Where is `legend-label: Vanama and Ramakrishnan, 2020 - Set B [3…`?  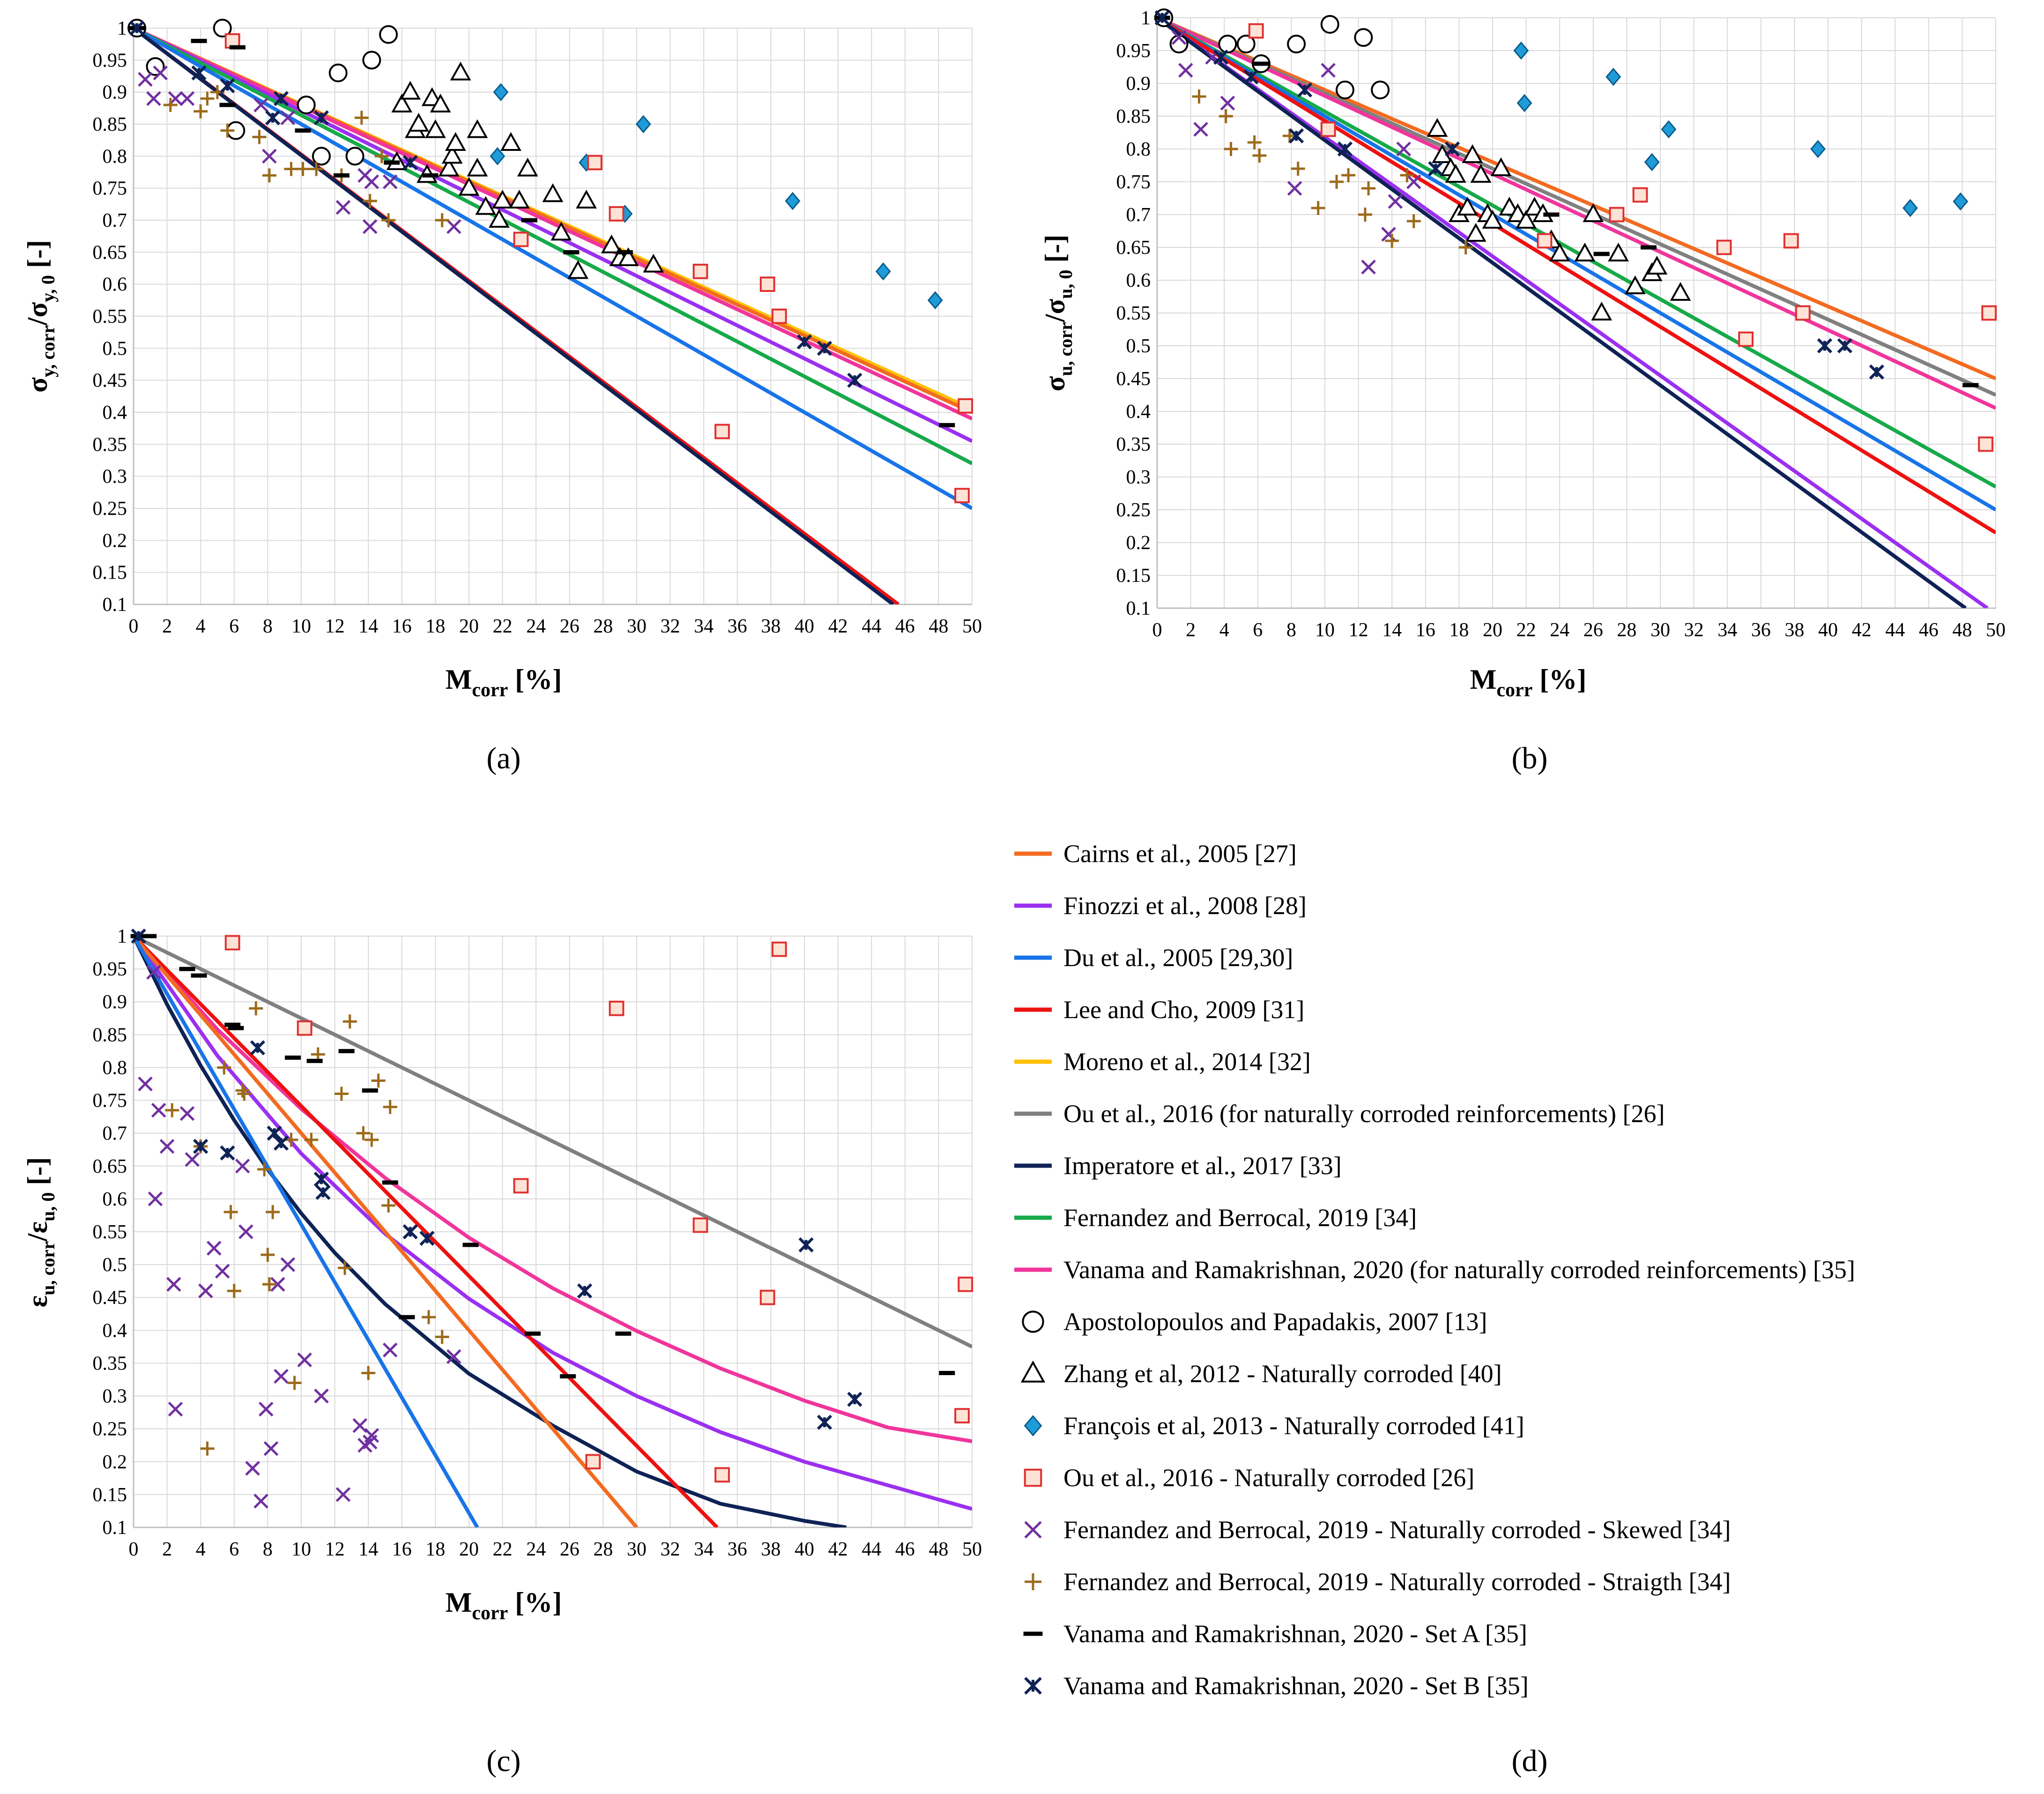
legend-label: Vanama and Ramakrishnan, 2020 - Set B [3… is located at coordinates (1296, 1686).